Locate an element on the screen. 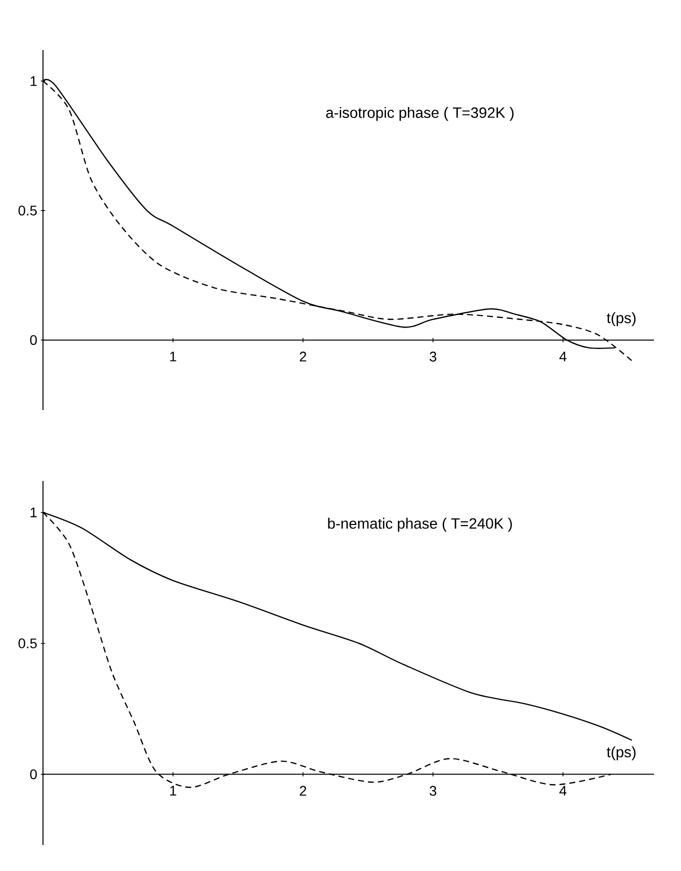  text: b-nematic phase ( T=240K ) is located at coordinates (420, 525).